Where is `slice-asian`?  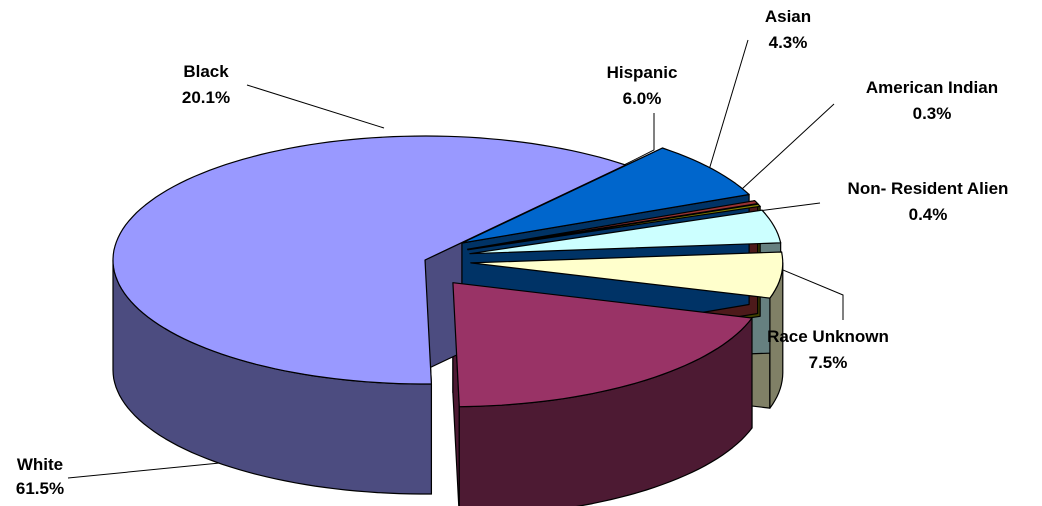
slice-asian is located at coordinates (625, 232).